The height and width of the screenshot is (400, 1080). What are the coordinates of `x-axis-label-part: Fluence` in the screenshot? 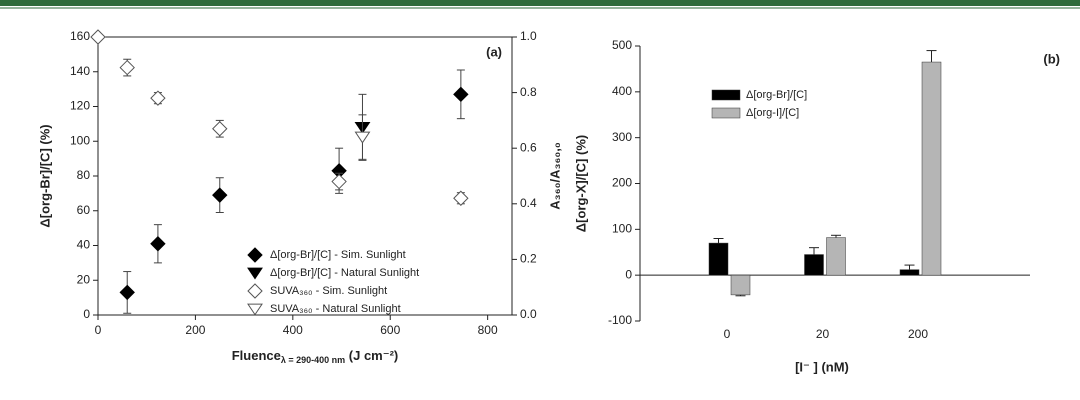 It's located at (256, 355).